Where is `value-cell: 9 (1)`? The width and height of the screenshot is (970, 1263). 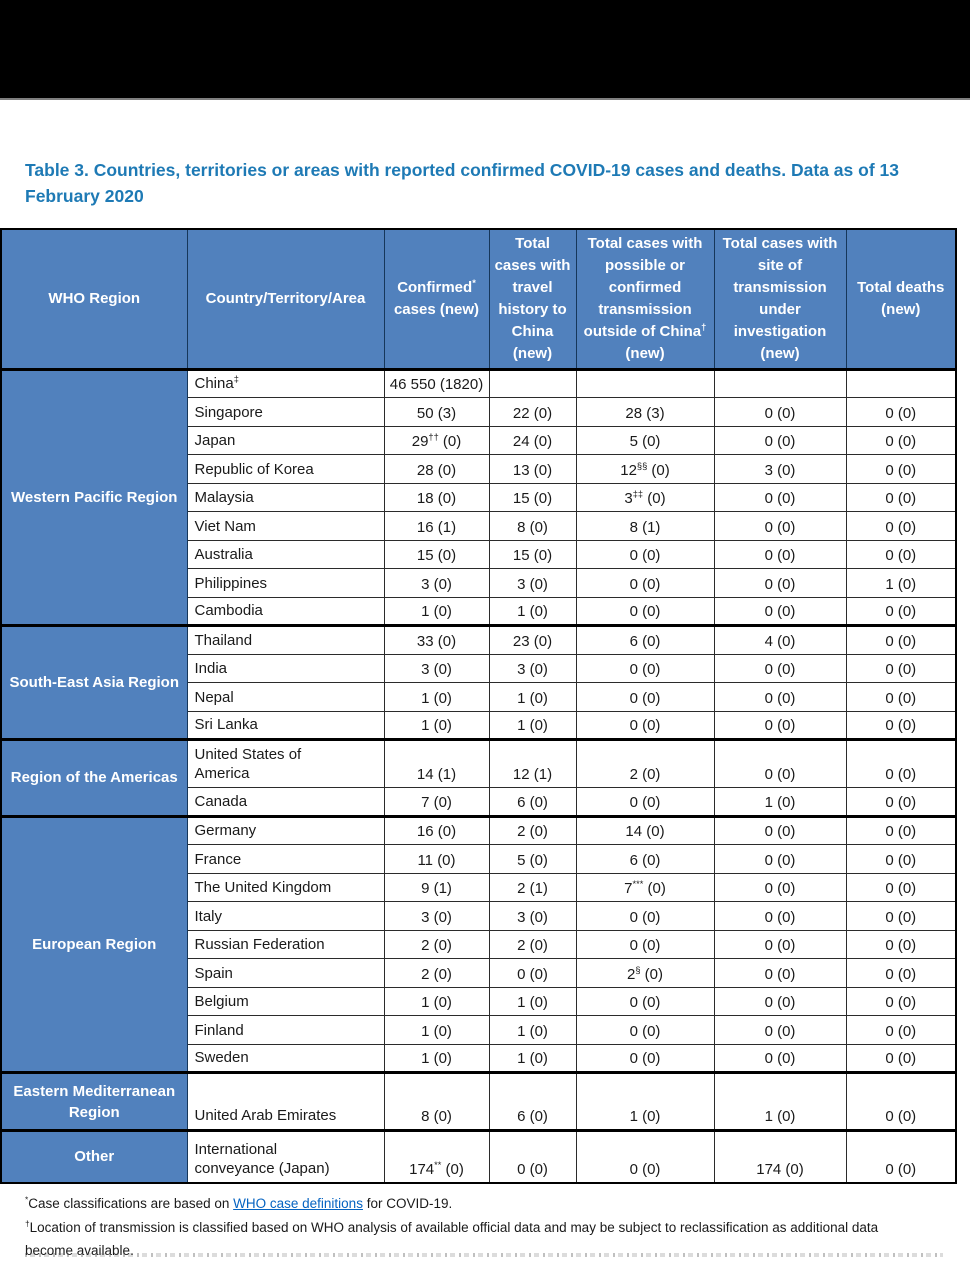
value-cell: 9 (1) is located at coordinates (436, 887).